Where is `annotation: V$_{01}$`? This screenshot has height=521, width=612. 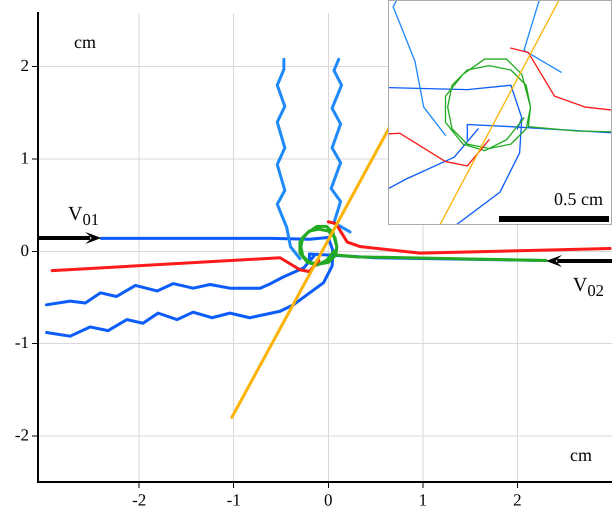
annotation: V$_{01}$ is located at coordinates (84, 216).